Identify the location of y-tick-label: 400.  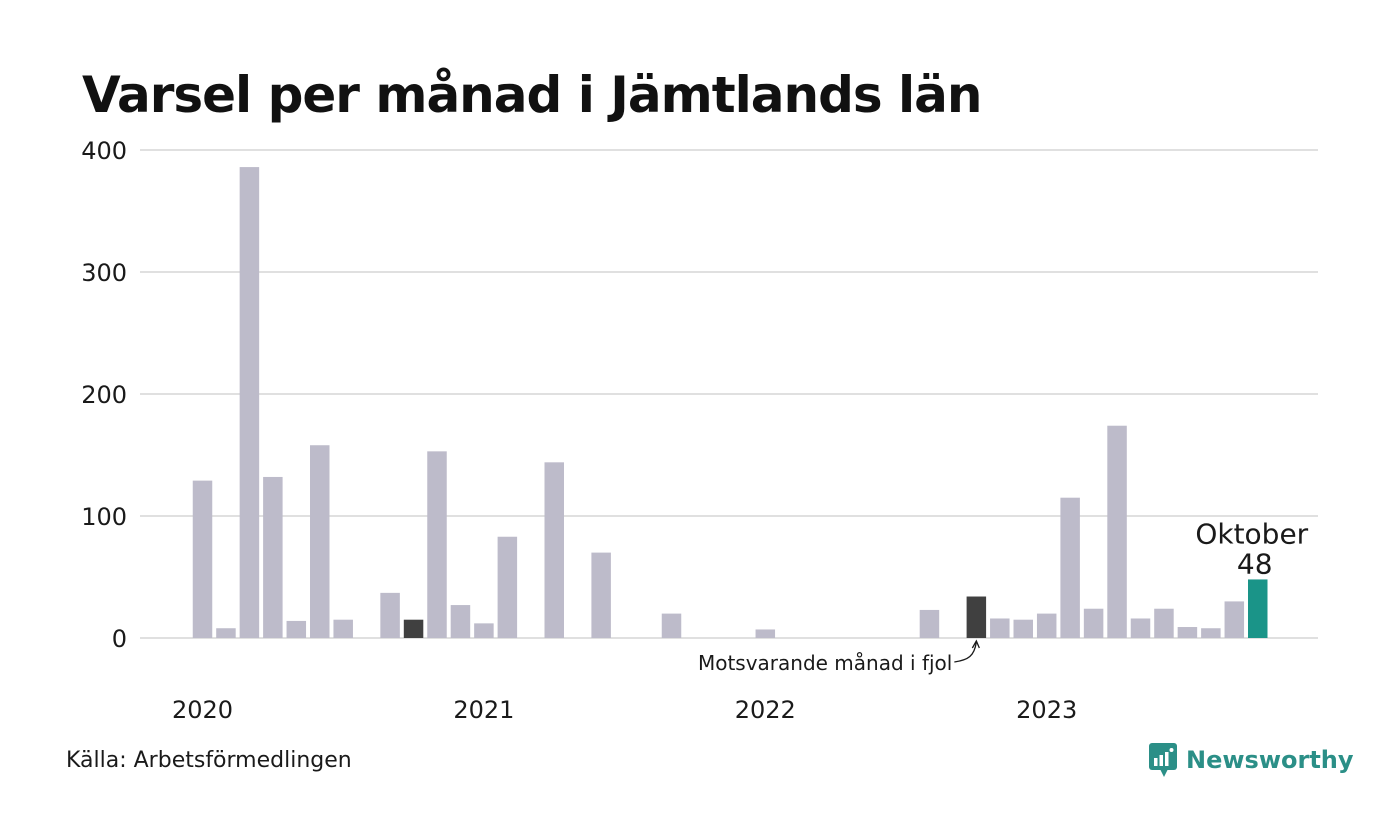
(104, 151).